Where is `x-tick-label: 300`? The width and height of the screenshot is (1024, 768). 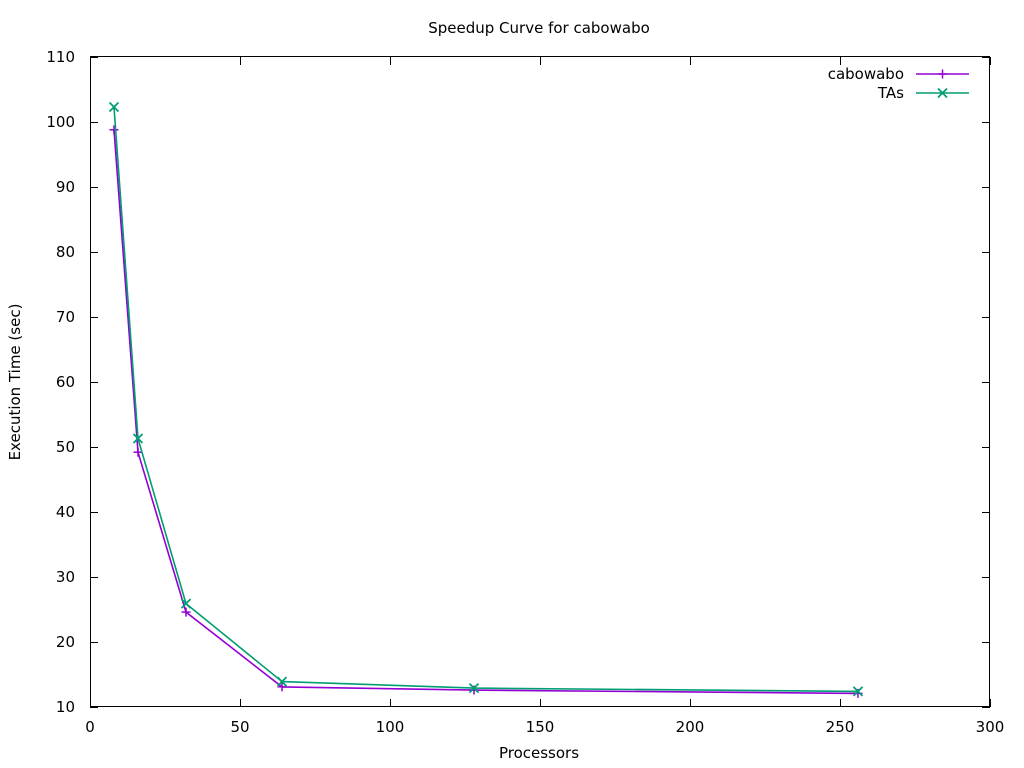 x-tick-label: 300 is located at coordinates (990, 727).